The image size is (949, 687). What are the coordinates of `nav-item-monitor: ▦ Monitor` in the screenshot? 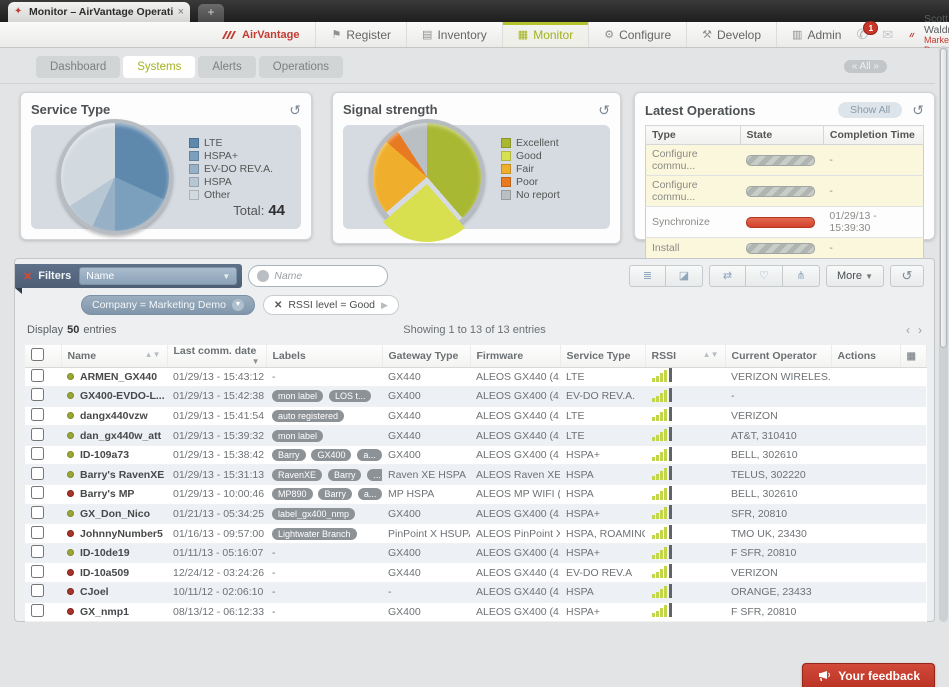 It's located at (545, 34).